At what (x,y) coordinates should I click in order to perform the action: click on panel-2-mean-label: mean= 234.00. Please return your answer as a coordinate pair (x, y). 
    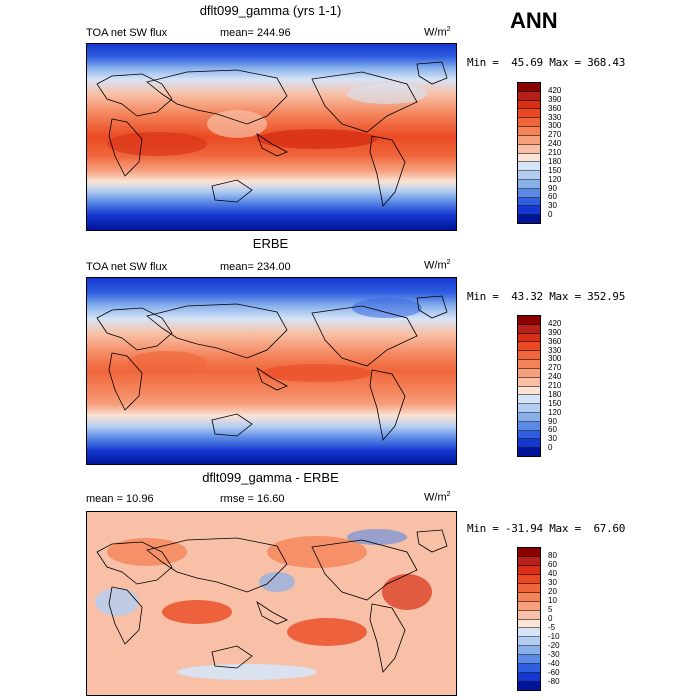
    Looking at the image, I should click on (255, 267).